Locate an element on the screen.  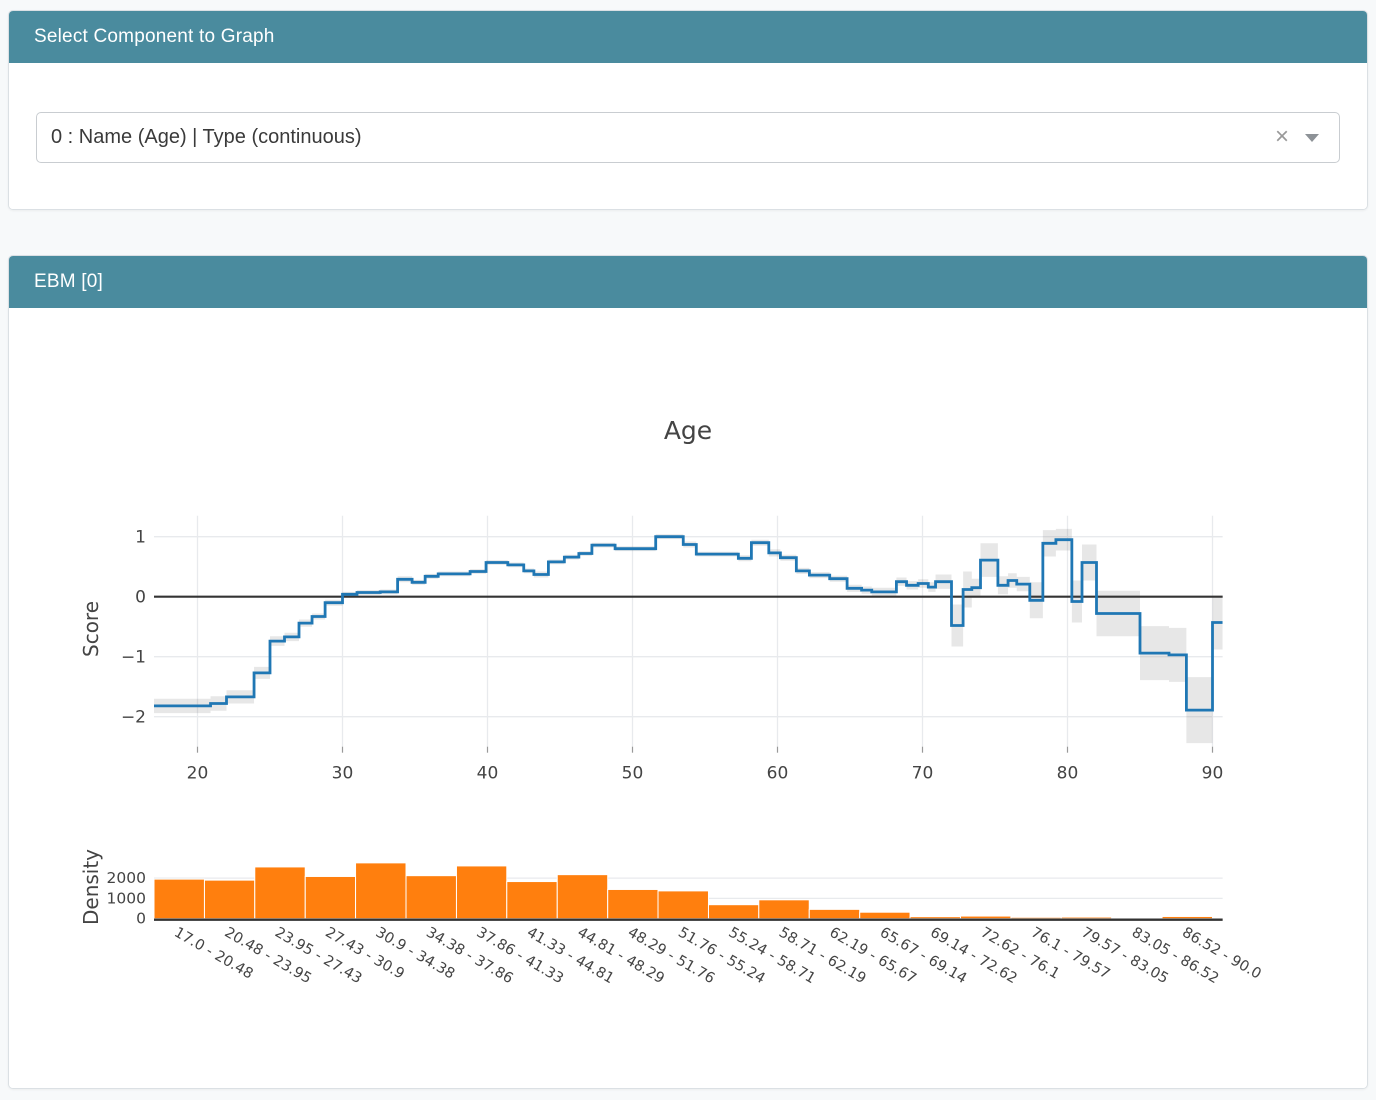
y-tick-label: −2 is located at coordinates (133, 718).